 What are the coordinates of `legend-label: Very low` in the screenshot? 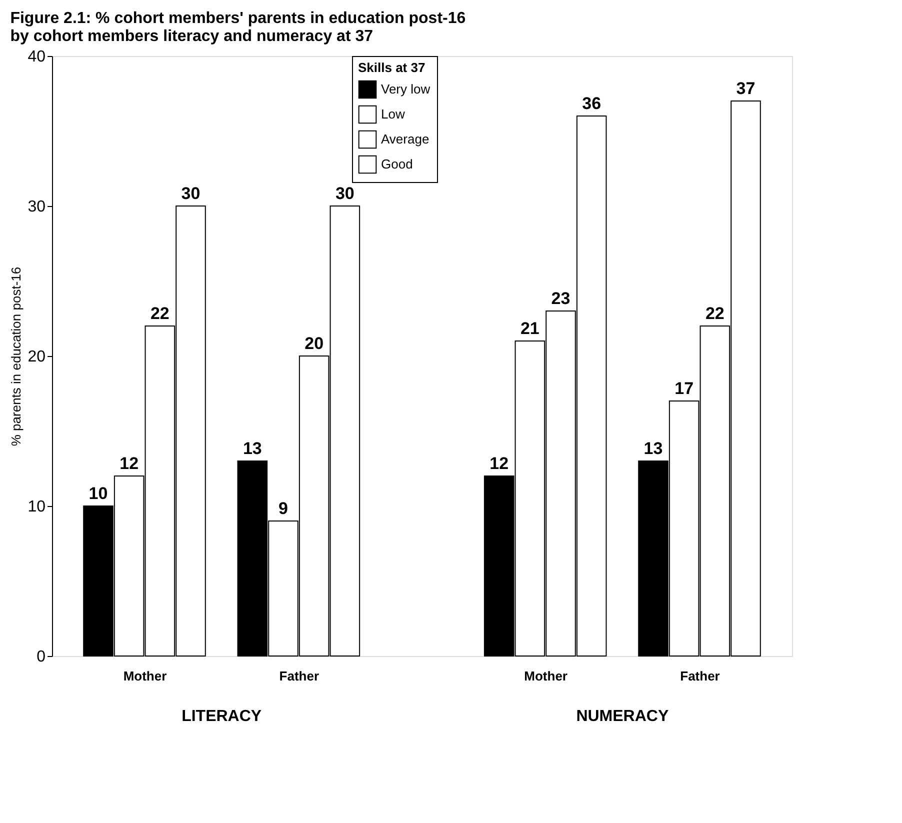 It's located at (406, 89).